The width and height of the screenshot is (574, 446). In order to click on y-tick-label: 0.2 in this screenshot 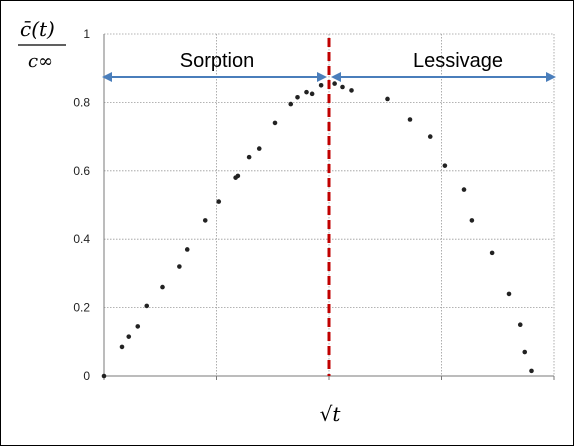, I will do `click(81, 308)`.